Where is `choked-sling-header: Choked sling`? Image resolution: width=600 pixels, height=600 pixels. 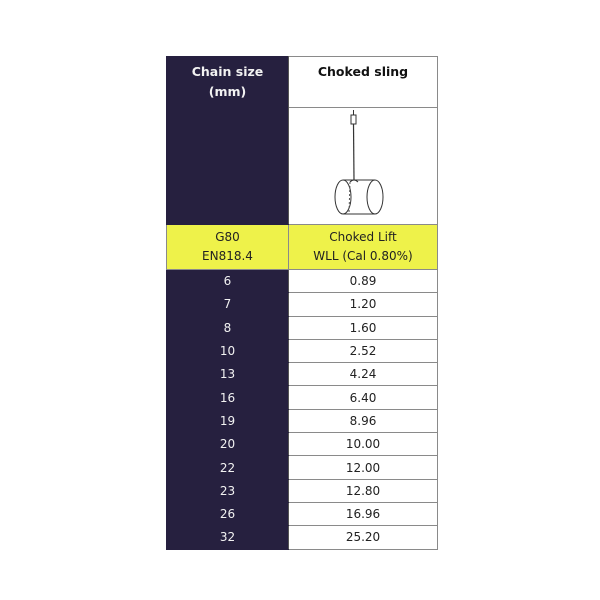
choked-sling-header: Choked sling is located at coordinates (363, 82).